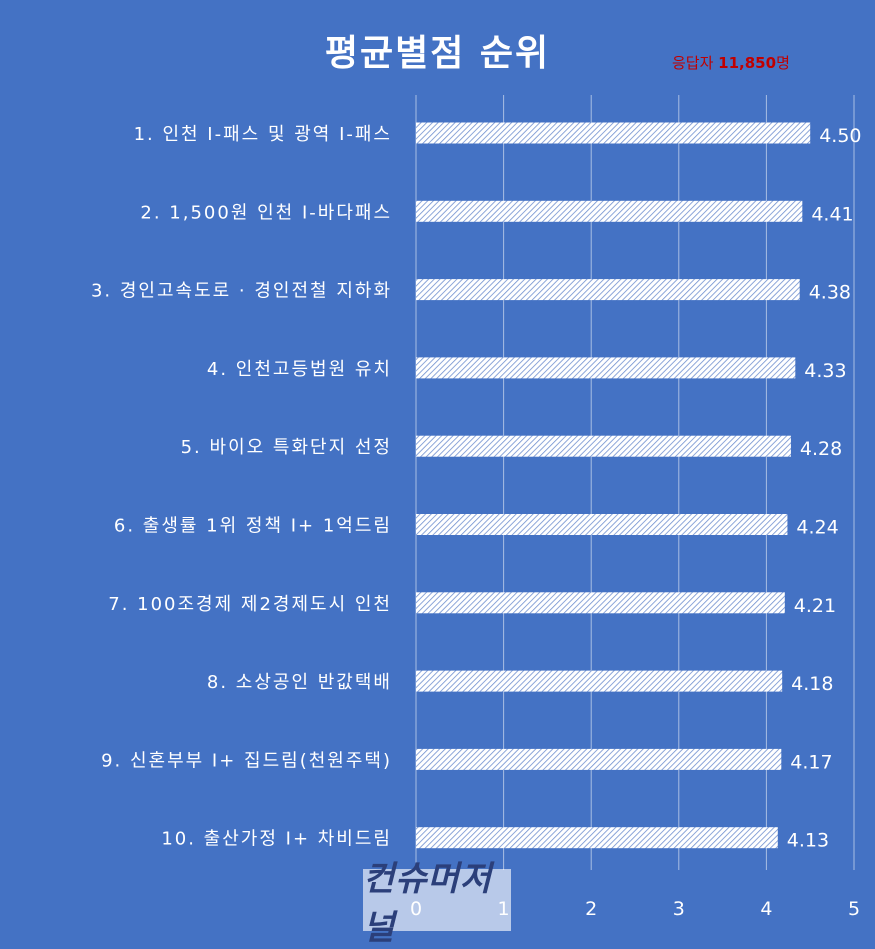 Image resolution: width=875 pixels, height=949 pixels. What do you see at coordinates (250, 604) in the screenshot?
I see `category-label: 7. 100조경제 제2경제도시 인천` at bounding box center [250, 604].